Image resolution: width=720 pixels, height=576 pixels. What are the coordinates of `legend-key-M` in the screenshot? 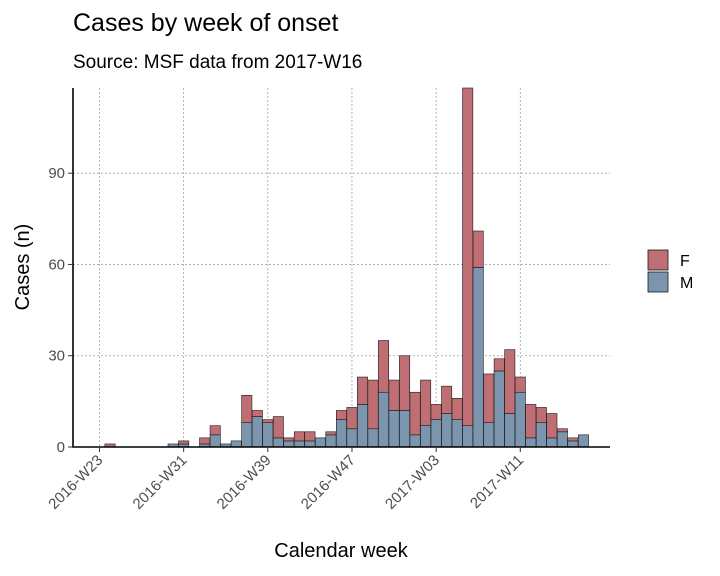 It's located at (658, 282).